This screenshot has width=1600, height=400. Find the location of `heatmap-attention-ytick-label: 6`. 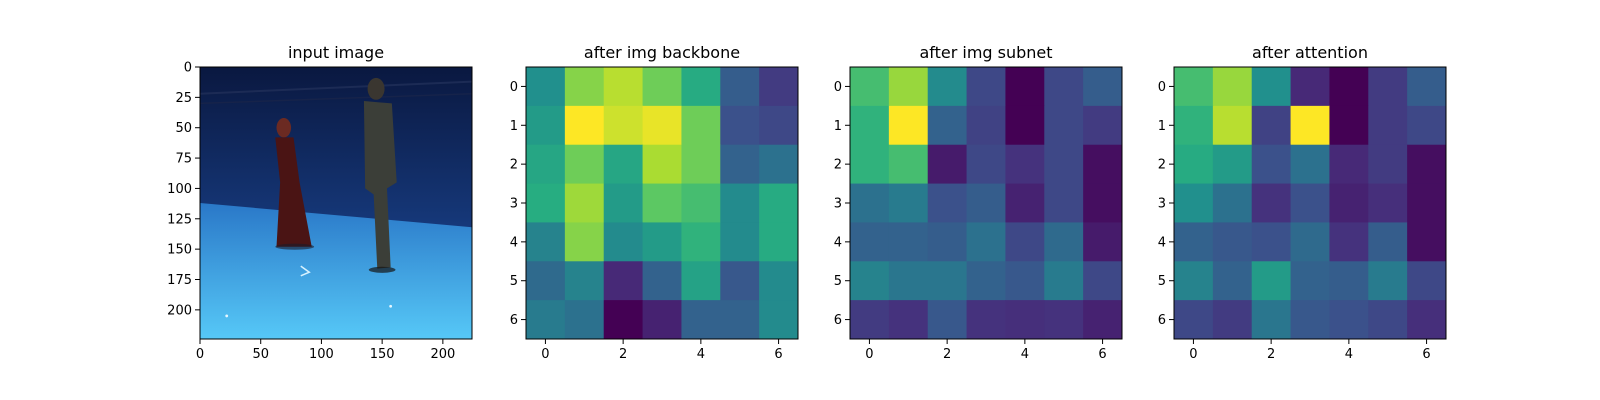

heatmap-attention-ytick-label: 6 is located at coordinates (1162, 320).